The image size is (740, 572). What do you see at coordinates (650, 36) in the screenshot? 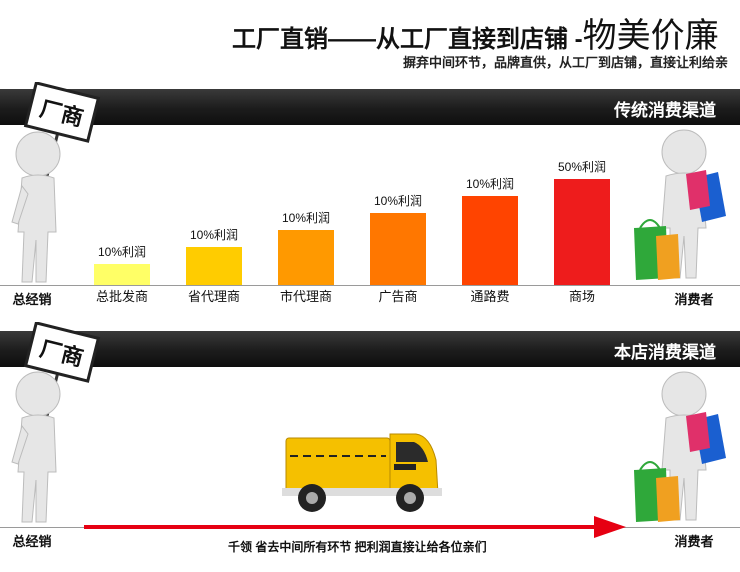
I see `title-emphasis: 物美价廉` at bounding box center [650, 36].